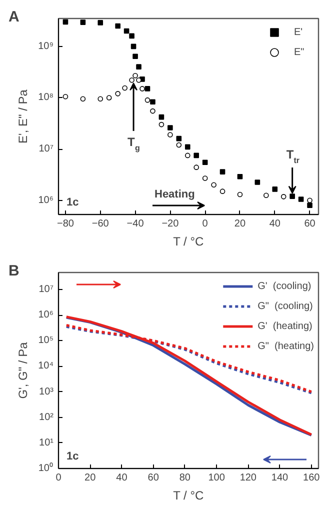 The height and width of the screenshot is (509, 330). Describe the element at coordinates (46, 468) in the screenshot. I see `y-tick-label: 10⁰` at that location.